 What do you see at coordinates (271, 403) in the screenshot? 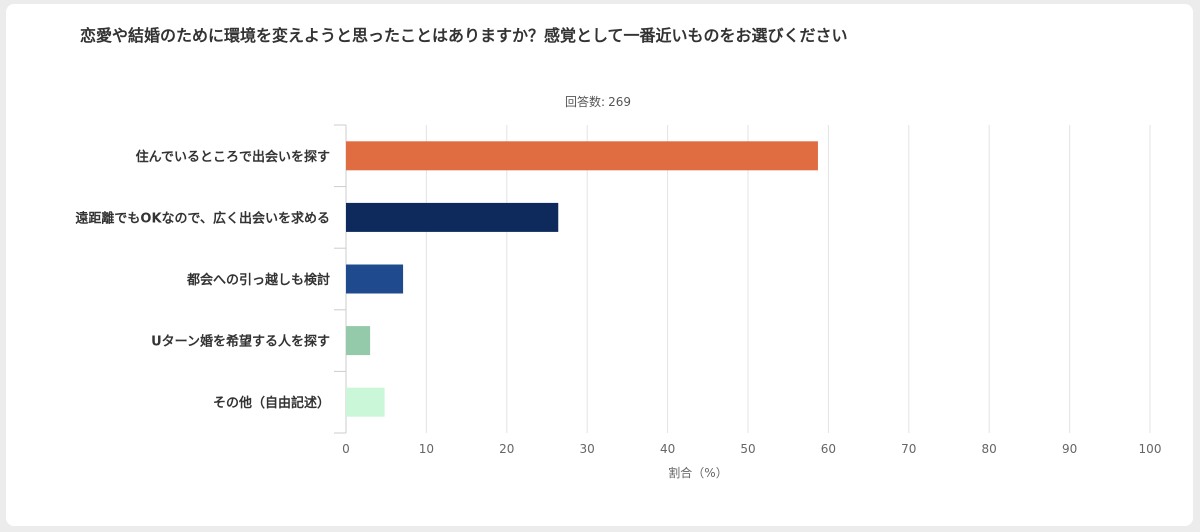
I see `category-label: その他（自由記述）` at bounding box center [271, 403].